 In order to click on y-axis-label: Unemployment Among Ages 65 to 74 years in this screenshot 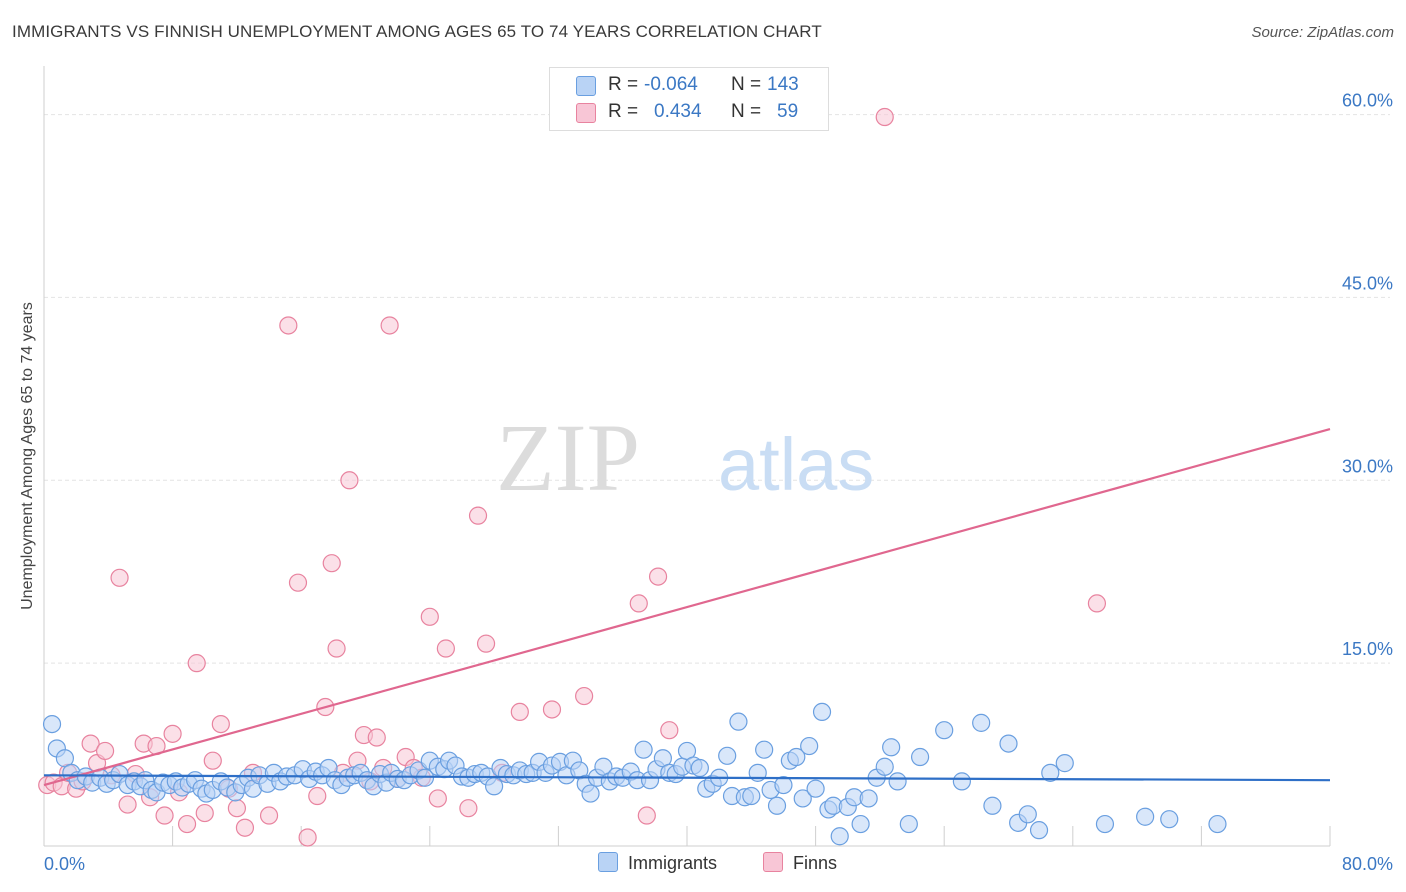, I will do `click(27, 456)`.